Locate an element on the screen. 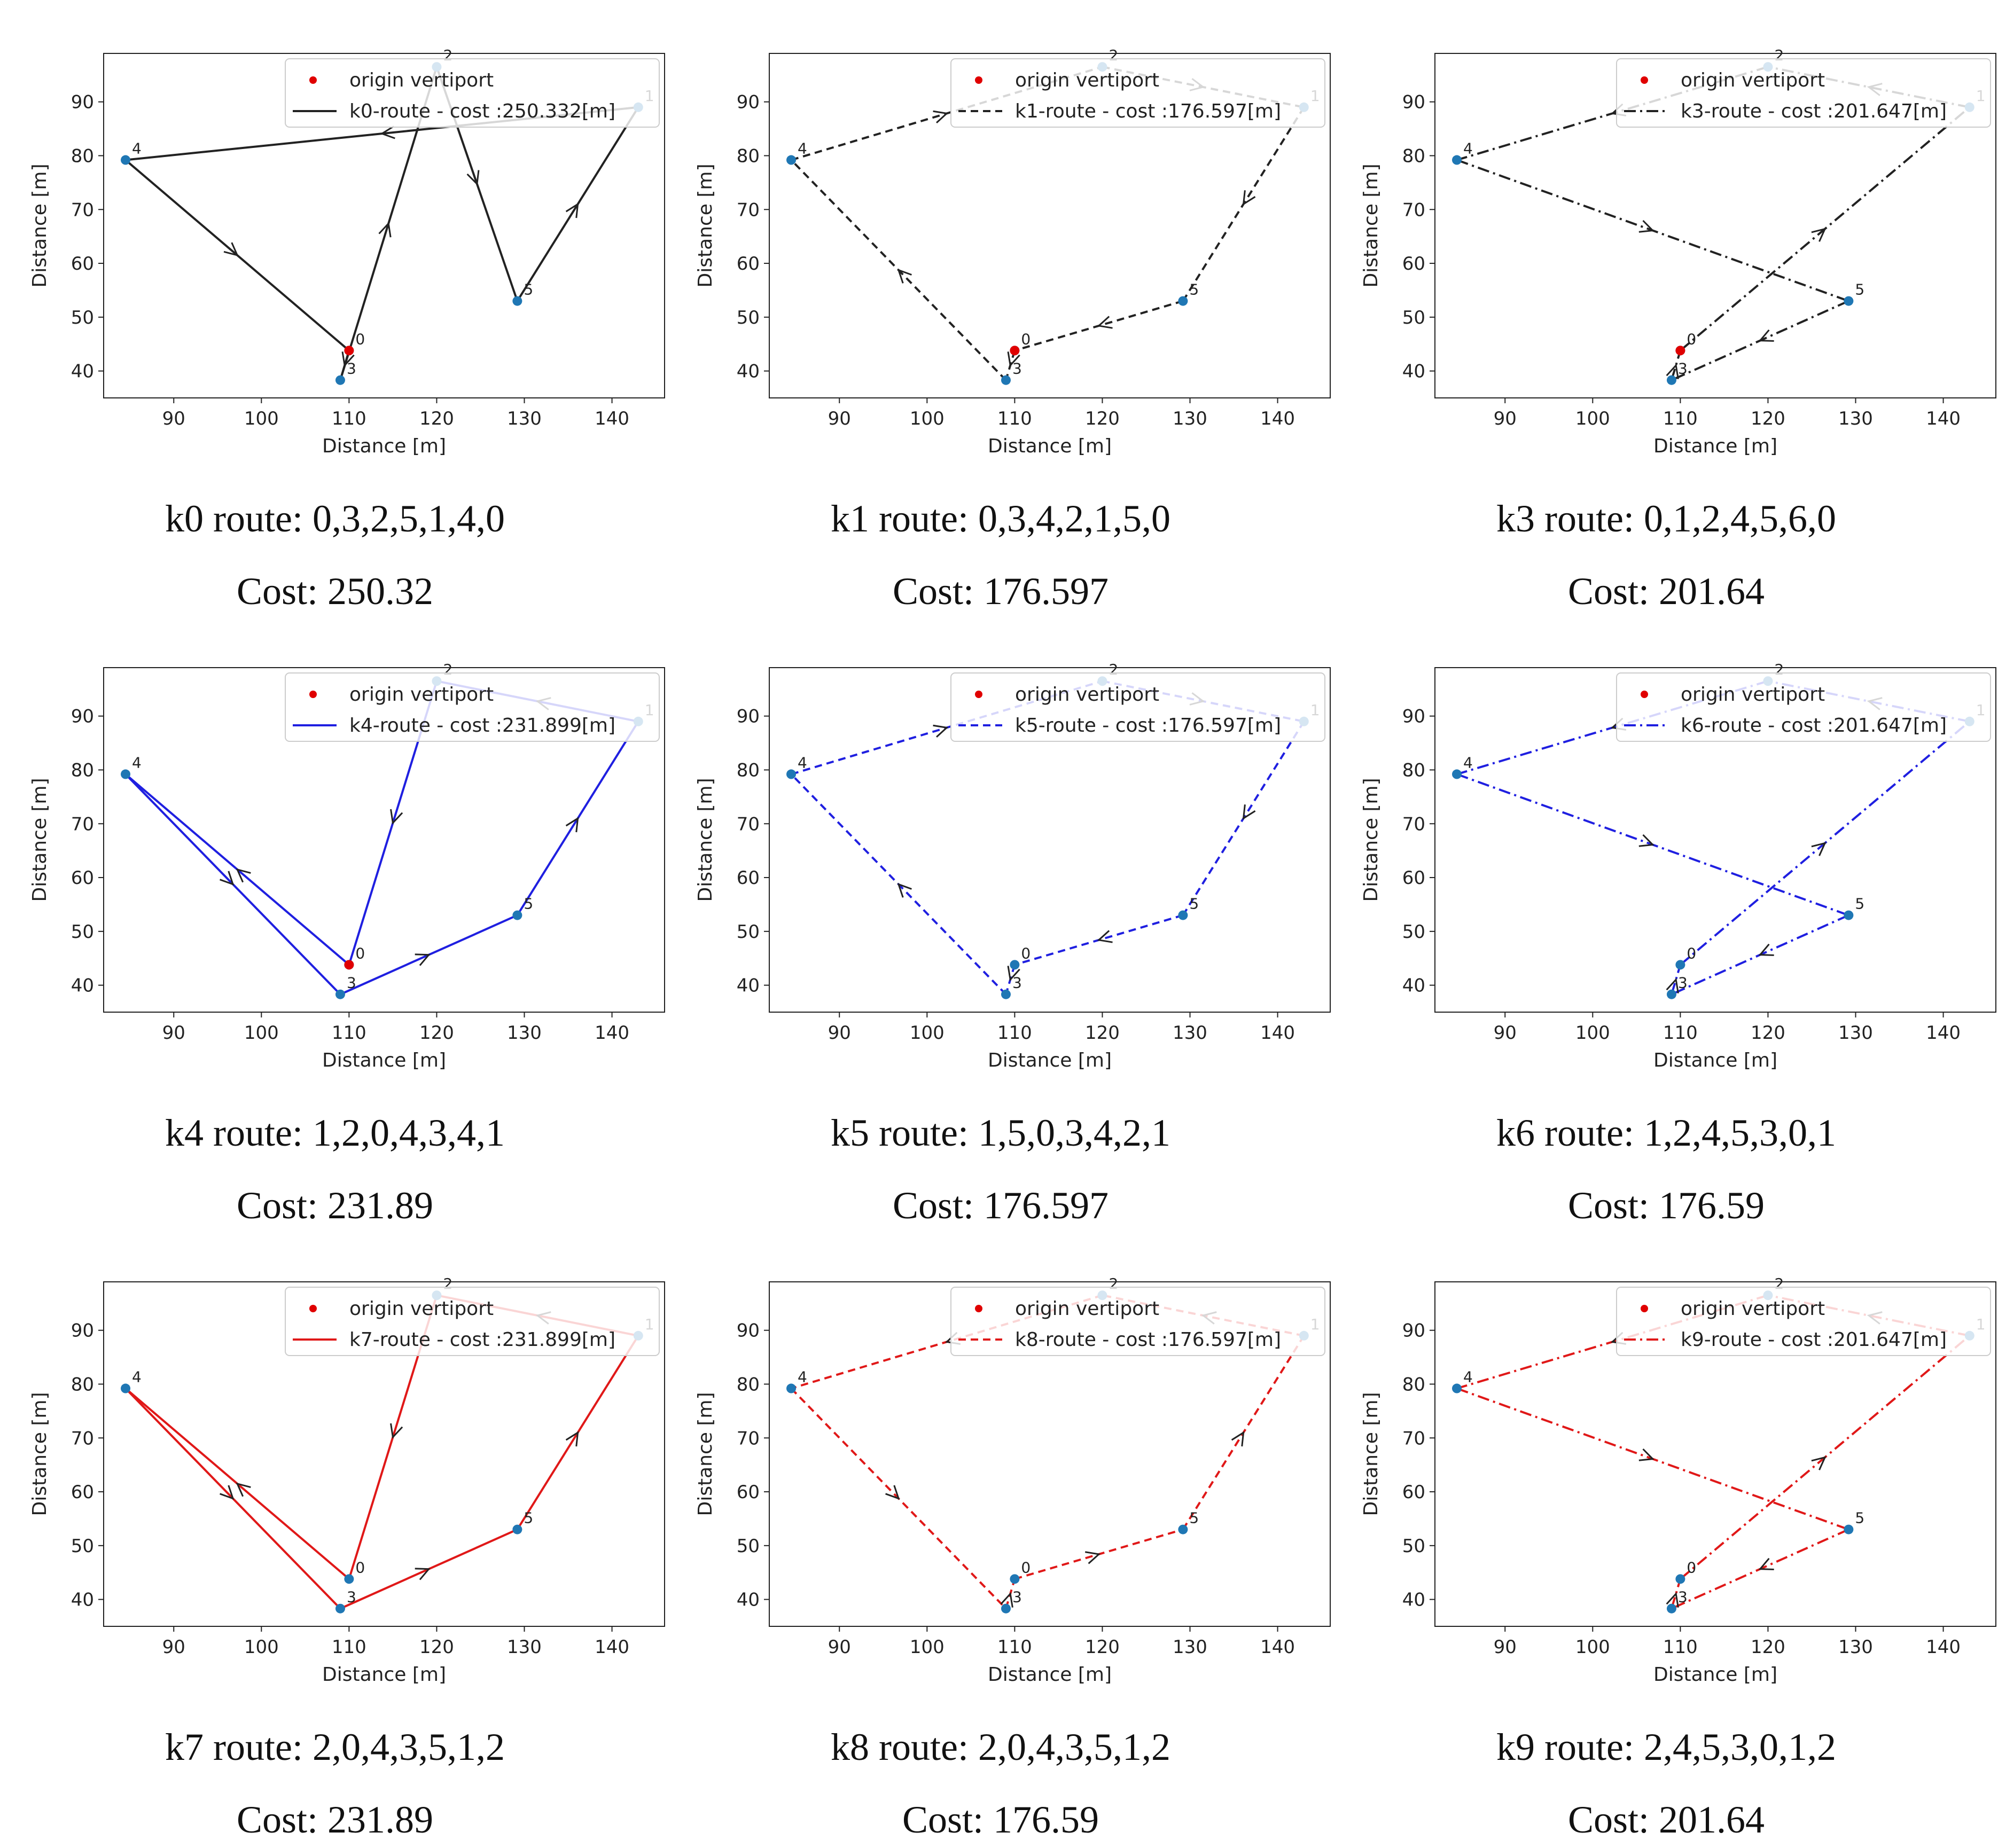  route-caption: k8 route: 2,0,4,3,5,1,2 is located at coordinates (1000, 1747).